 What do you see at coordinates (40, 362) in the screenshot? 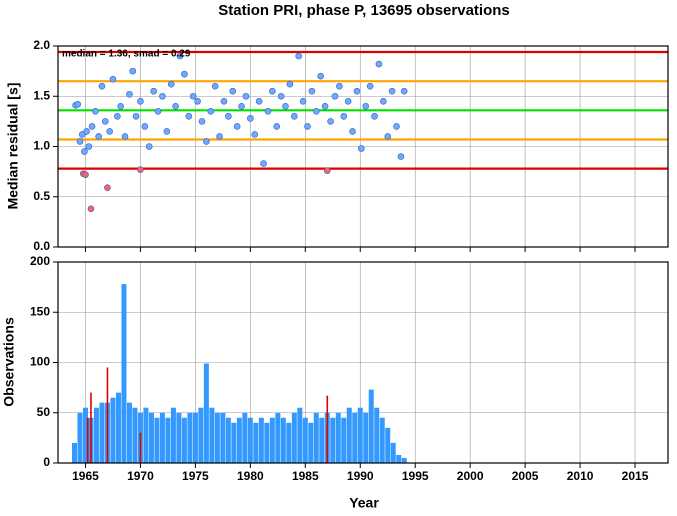
I see `y-tick-label: 100` at bounding box center [40, 362].